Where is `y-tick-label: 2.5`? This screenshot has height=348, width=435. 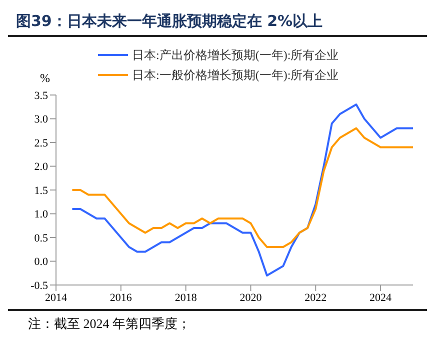 y-tick-label: 2.5 is located at coordinates (41, 143).